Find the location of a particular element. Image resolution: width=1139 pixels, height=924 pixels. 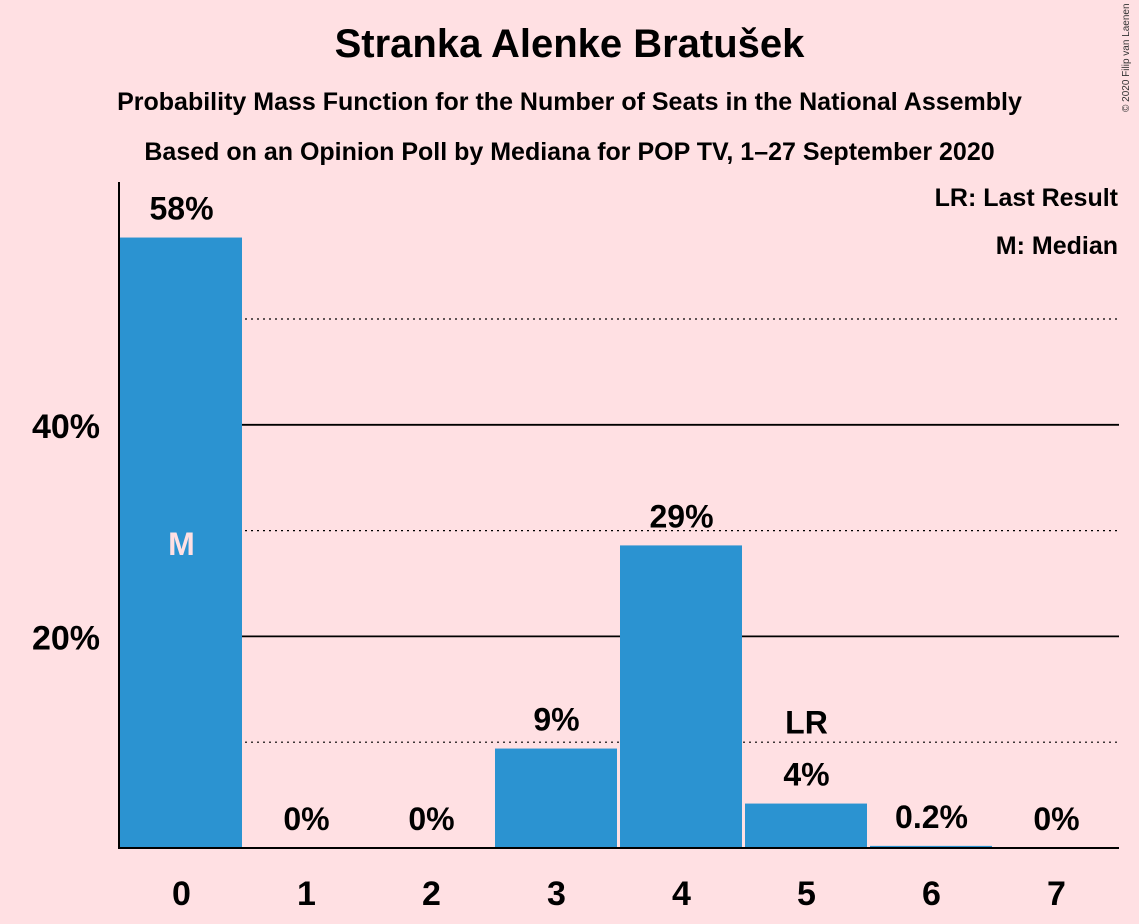

data-label-5: 4% is located at coordinates (806, 775).